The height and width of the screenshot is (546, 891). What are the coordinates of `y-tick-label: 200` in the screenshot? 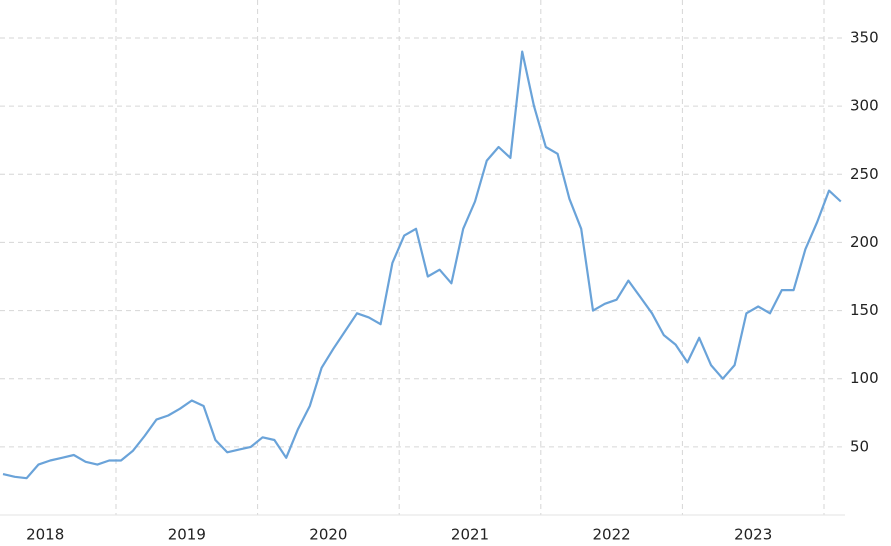 It's located at (864, 242).